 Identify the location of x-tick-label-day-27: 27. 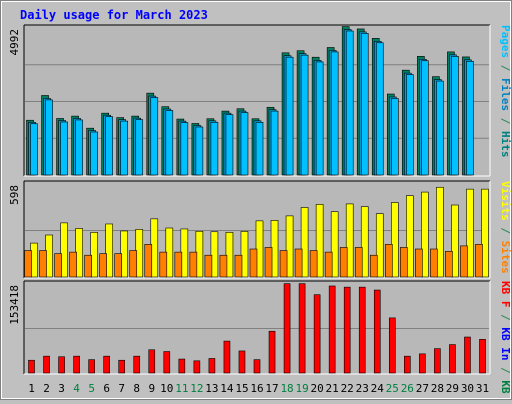
(422, 388).